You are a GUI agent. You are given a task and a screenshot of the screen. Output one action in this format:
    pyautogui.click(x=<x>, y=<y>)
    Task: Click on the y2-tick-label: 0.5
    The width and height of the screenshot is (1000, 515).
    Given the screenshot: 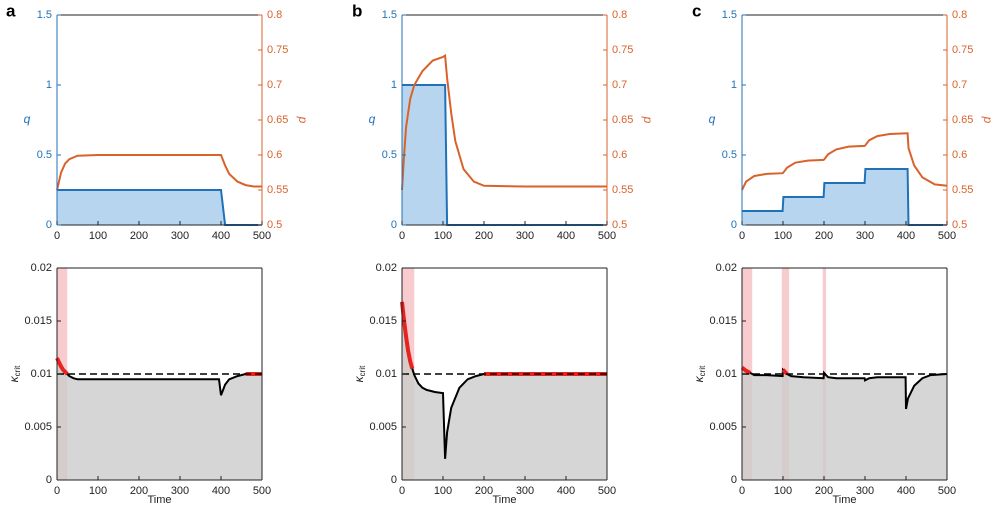 What is the action you would take?
    pyautogui.click(x=619, y=225)
    